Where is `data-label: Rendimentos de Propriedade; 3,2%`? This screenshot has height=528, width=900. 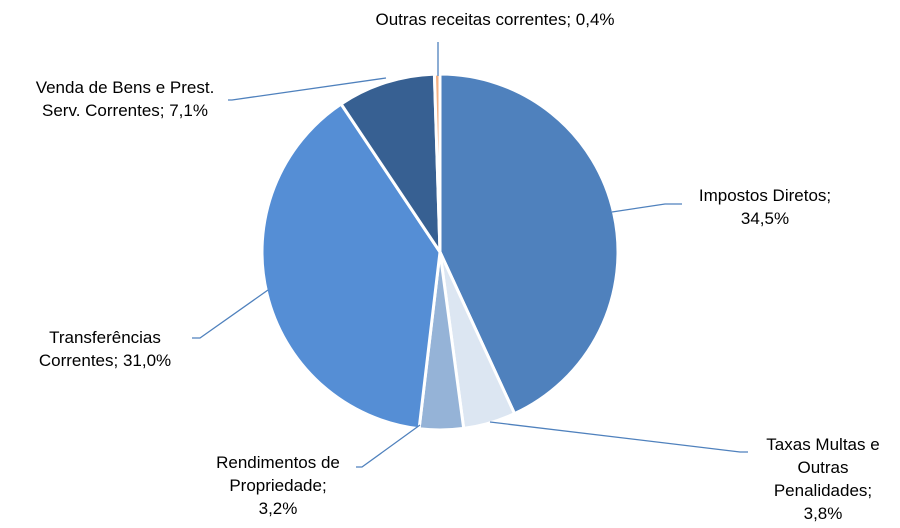
data-label: Rendimentos de Propriedade; 3,2% is located at coordinates (278, 485).